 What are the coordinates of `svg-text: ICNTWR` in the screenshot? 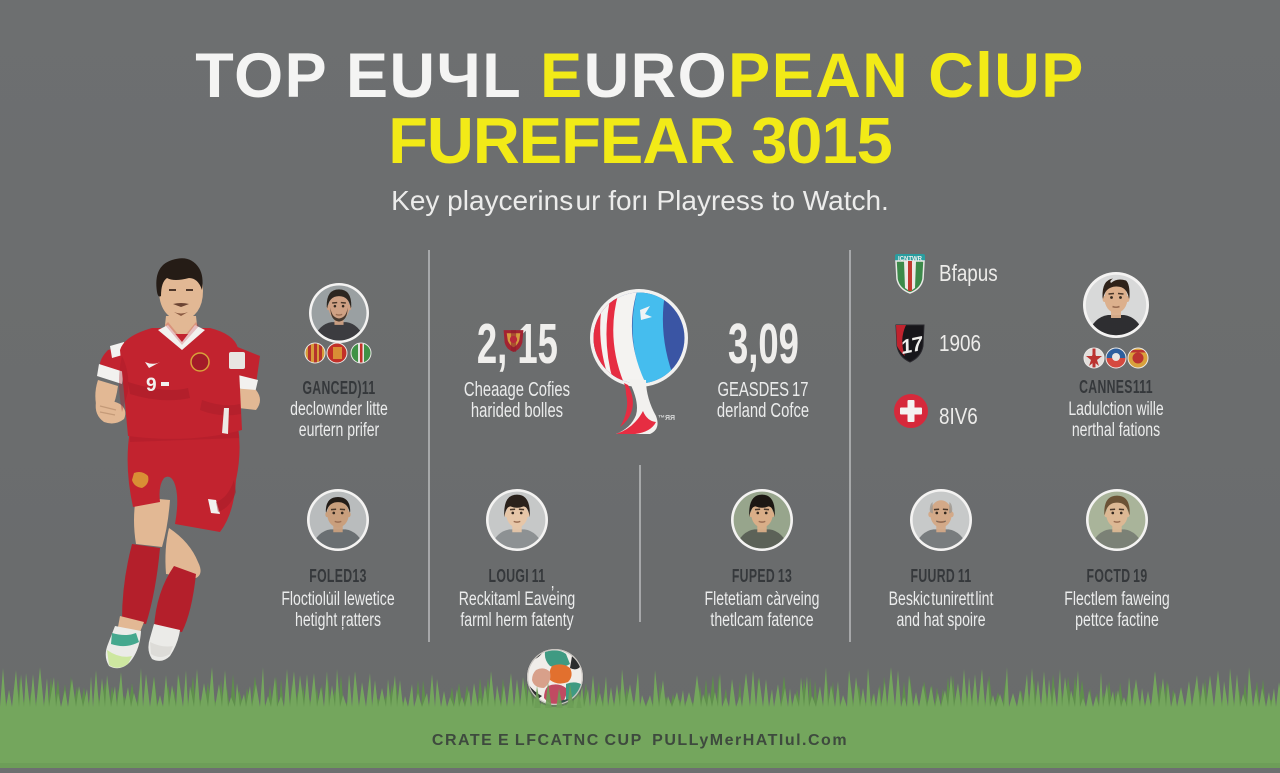 It's located at (910, 259).